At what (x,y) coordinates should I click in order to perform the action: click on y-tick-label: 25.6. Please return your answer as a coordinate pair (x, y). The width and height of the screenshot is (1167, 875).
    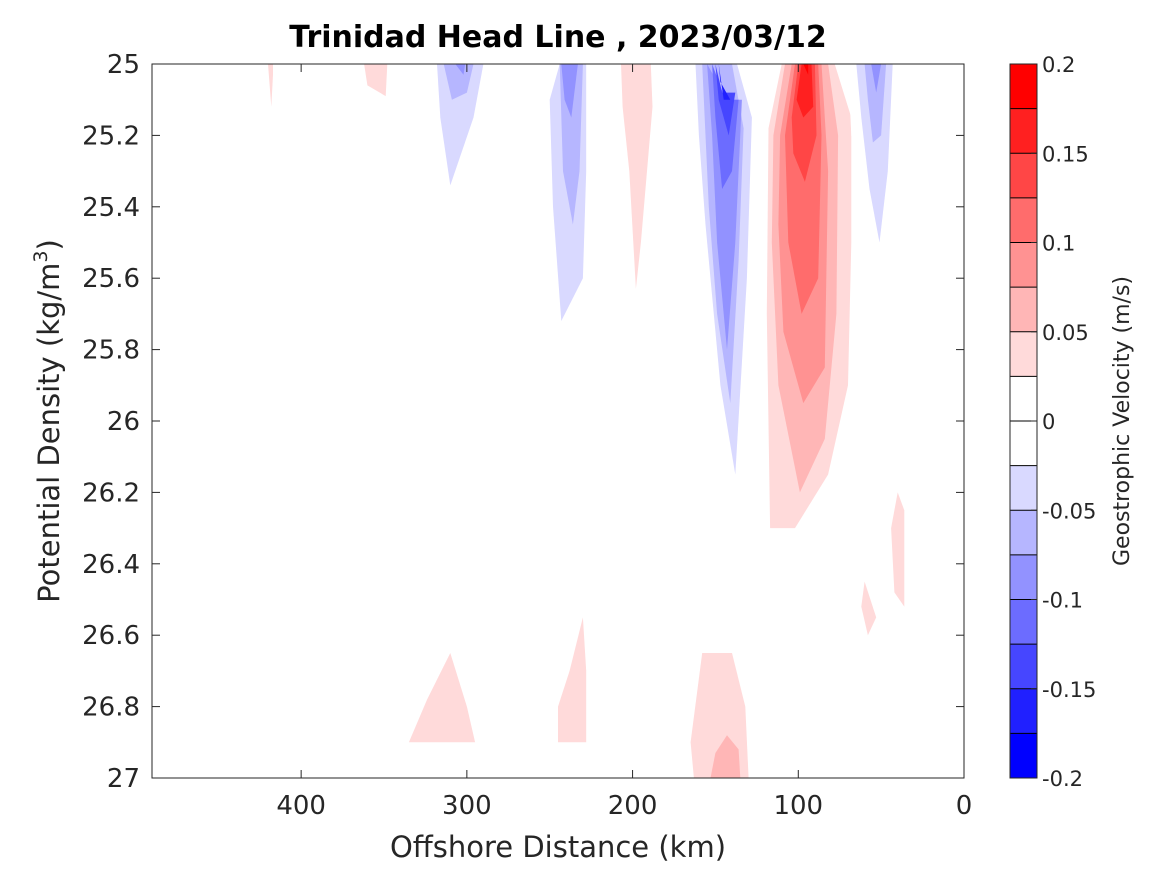
    Looking at the image, I should click on (111, 279).